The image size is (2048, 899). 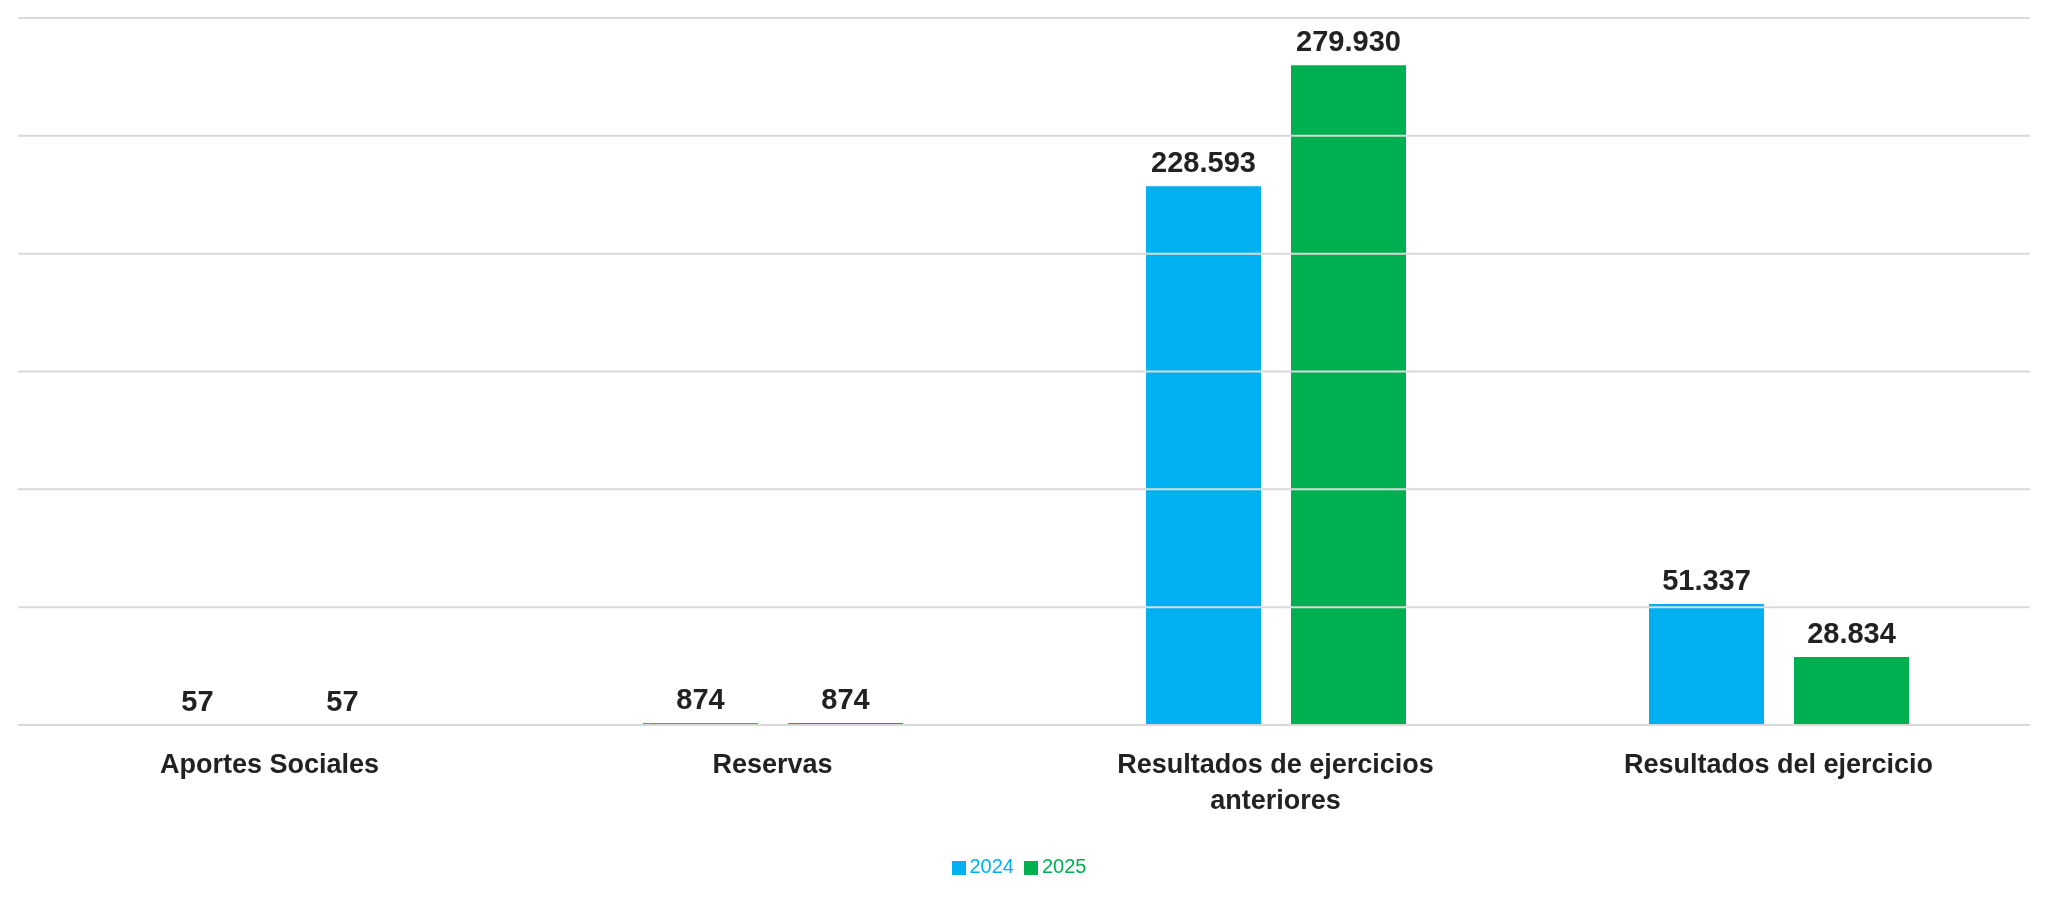 What do you see at coordinates (1778, 764) in the screenshot?
I see `x-tick-label: Resultados del ejercicio` at bounding box center [1778, 764].